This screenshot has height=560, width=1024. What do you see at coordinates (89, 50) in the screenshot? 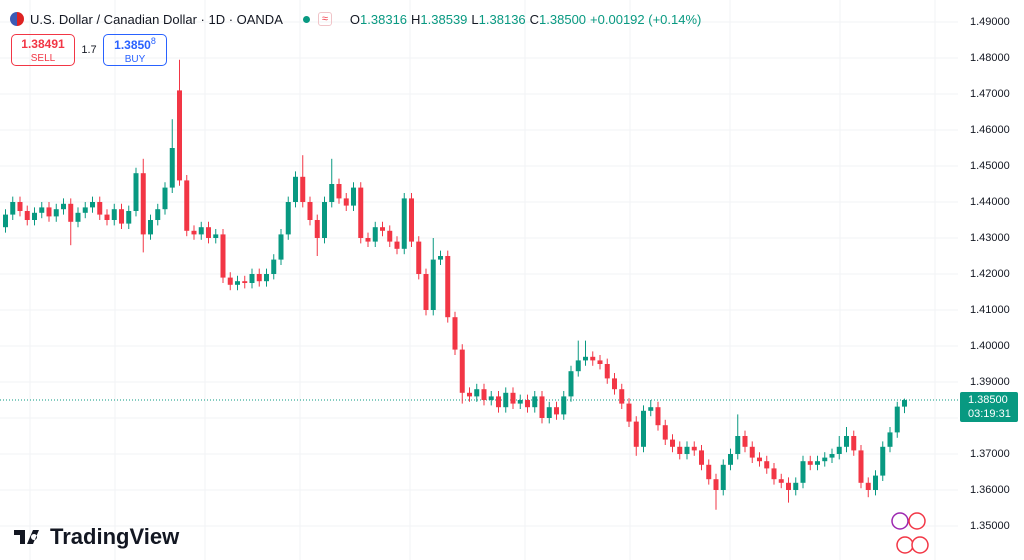
I see `spread: 1.7` at bounding box center [89, 50].